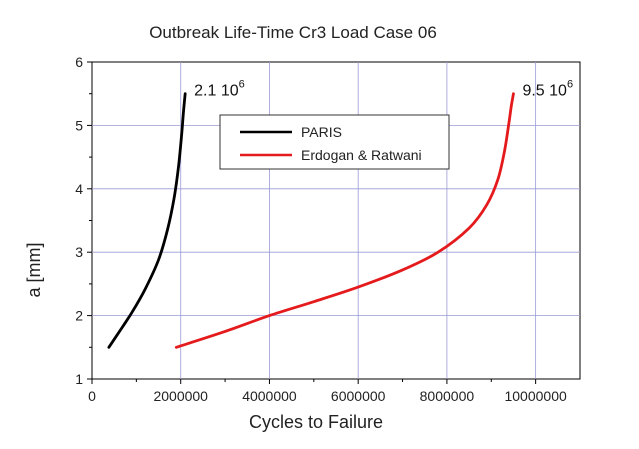 Image resolution: width=639 pixels, height=449 pixels. I want to click on legend-box, so click(334, 142).